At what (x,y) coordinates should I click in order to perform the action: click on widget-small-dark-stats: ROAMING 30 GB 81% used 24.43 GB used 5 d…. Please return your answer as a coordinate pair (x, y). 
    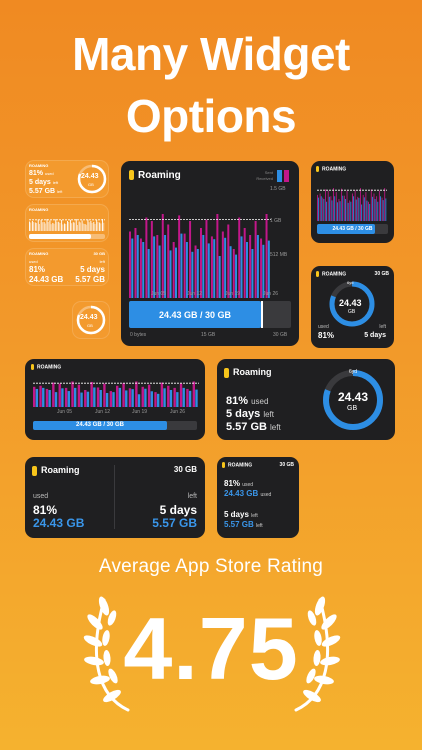
    Looking at the image, I should click on (258, 497).